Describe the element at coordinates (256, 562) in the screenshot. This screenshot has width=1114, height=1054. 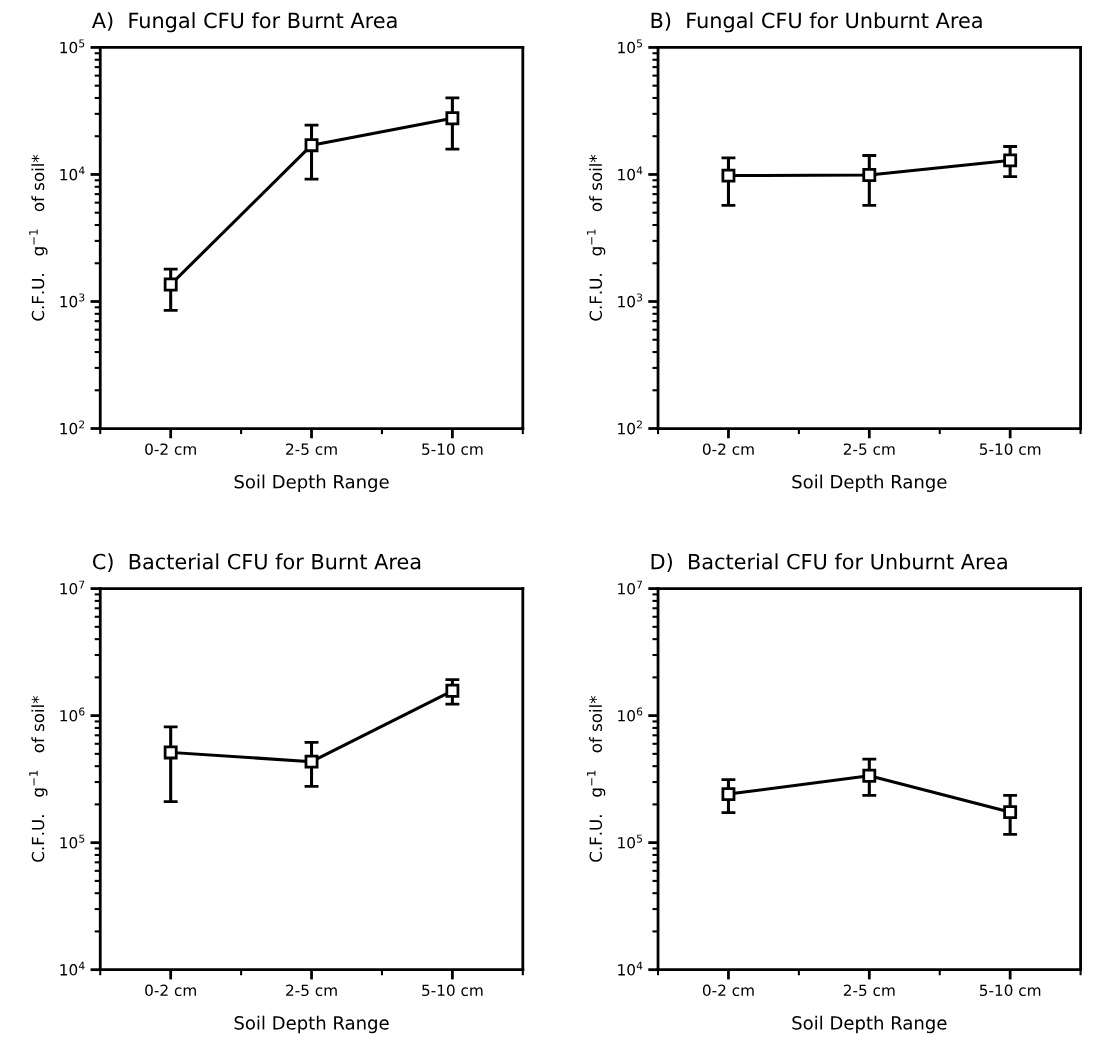
I see `chart-title: C) Bacterial CFU for Burnt Area` at that location.